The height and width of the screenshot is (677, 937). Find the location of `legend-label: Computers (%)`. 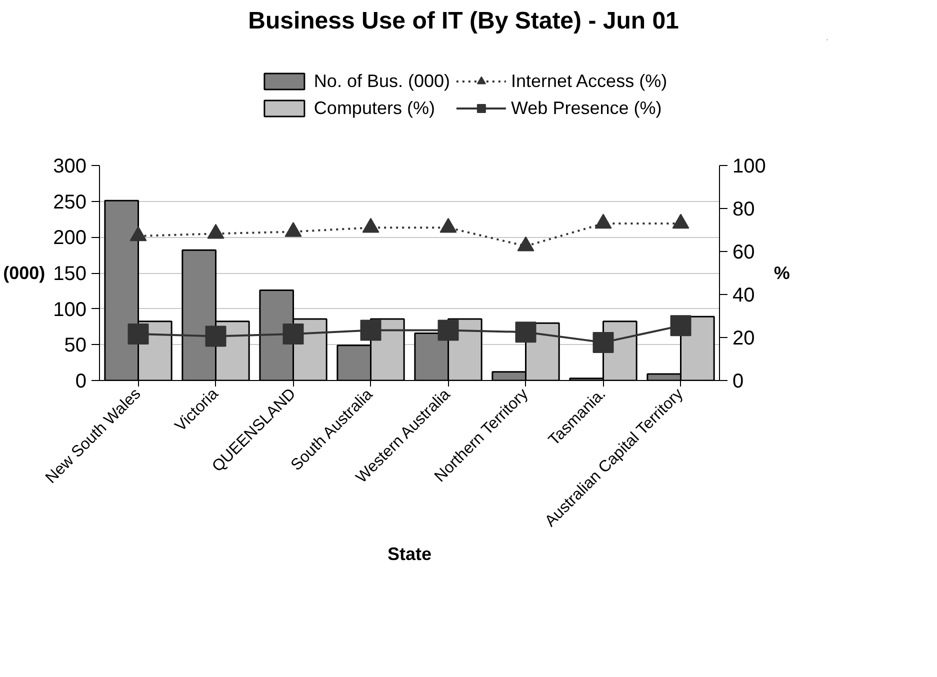

legend-label: Computers (%) is located at coordinates (374, 108).